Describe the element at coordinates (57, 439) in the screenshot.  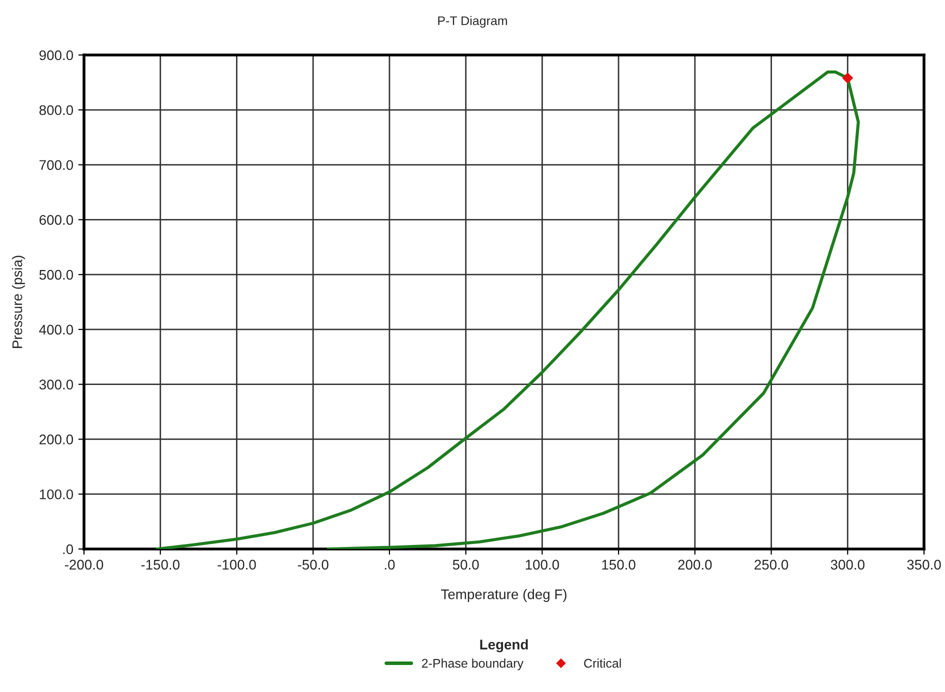
I see `y-tick-label: 200.0` at that location.